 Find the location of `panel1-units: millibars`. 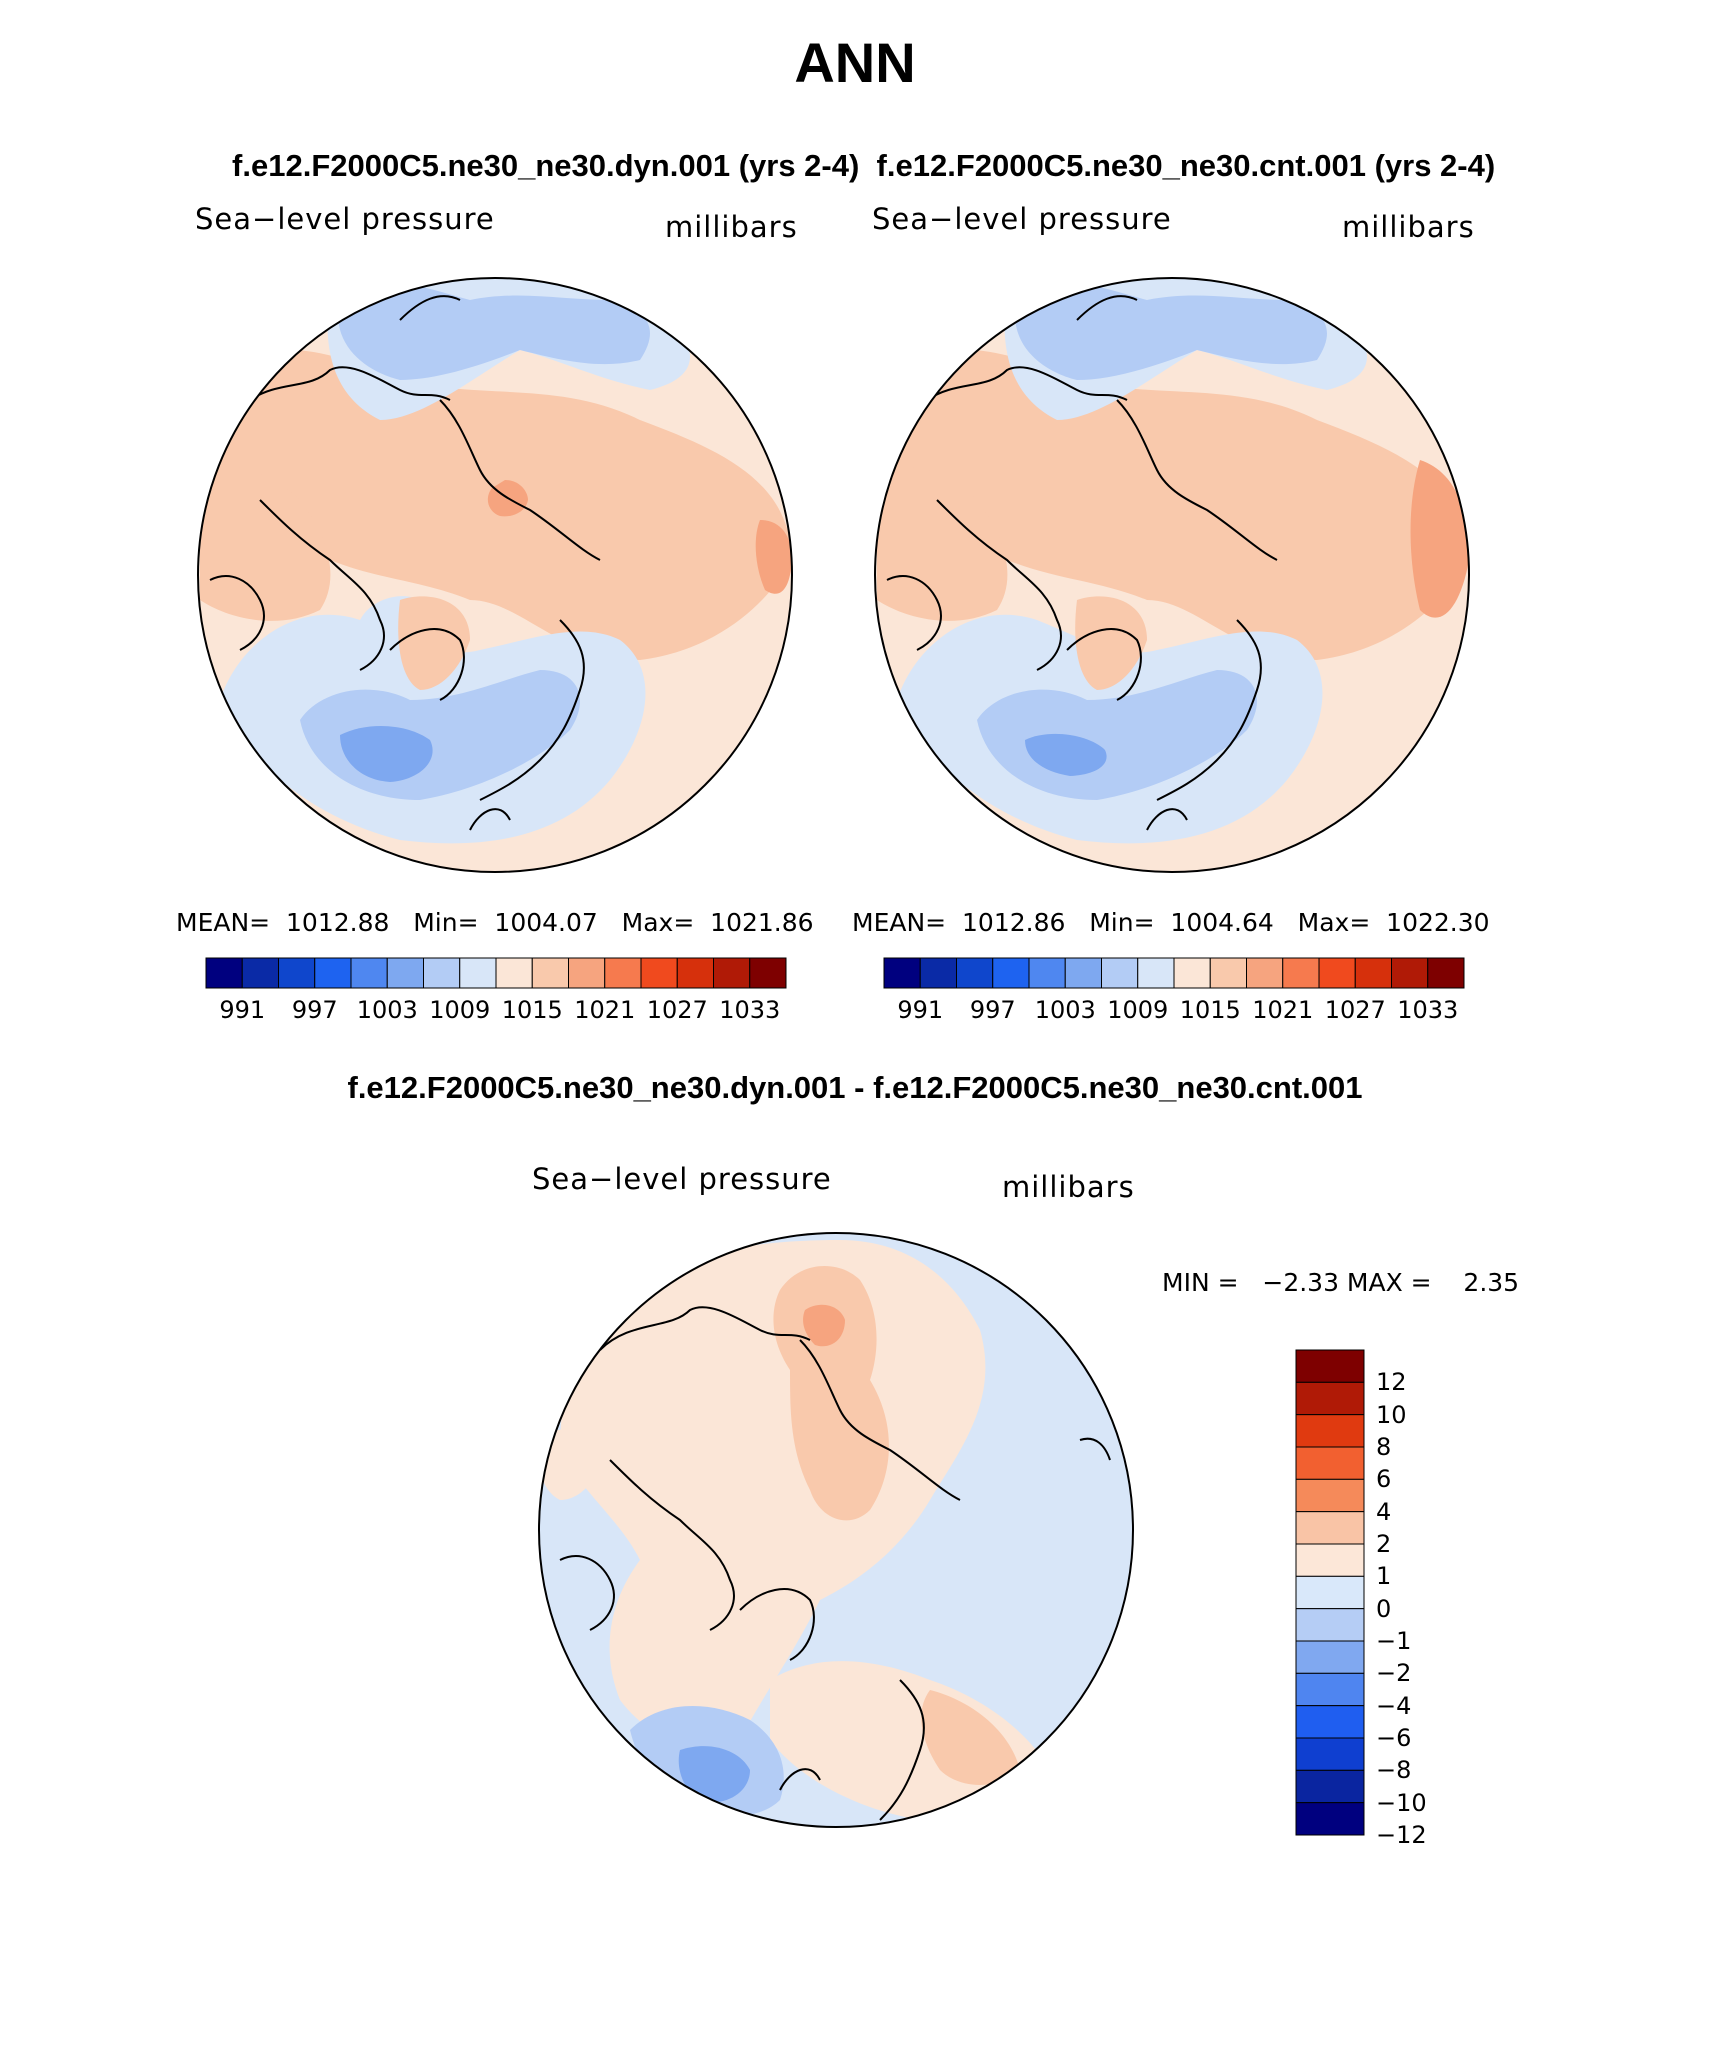

panel1-units: millibars is located at coordinates (731, 227).